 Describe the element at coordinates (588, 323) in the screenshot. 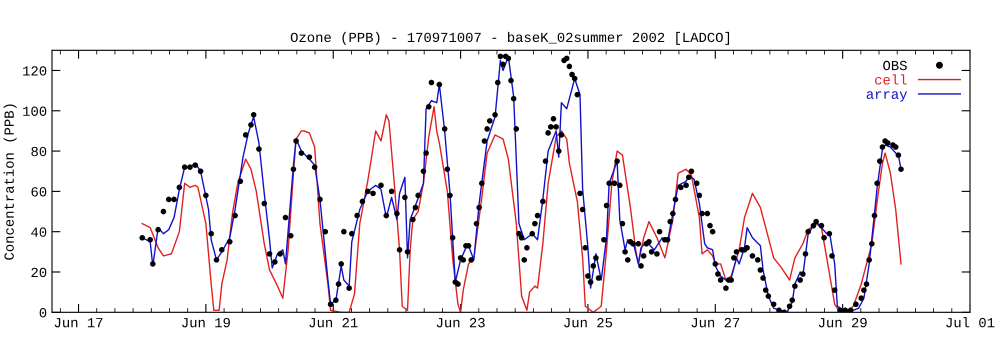

I see `x-tick-label: Jun 25` at that location.